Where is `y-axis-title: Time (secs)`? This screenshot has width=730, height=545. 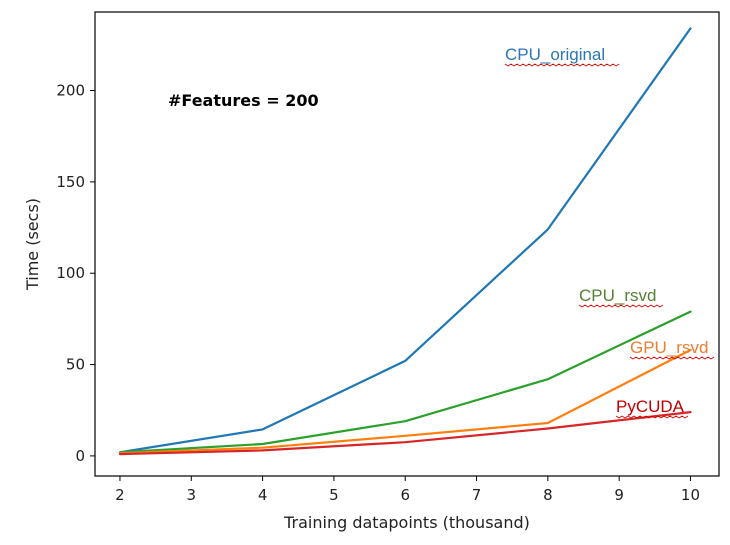 y-axis-title: Time (secs) is located at coordinates (32, 244).